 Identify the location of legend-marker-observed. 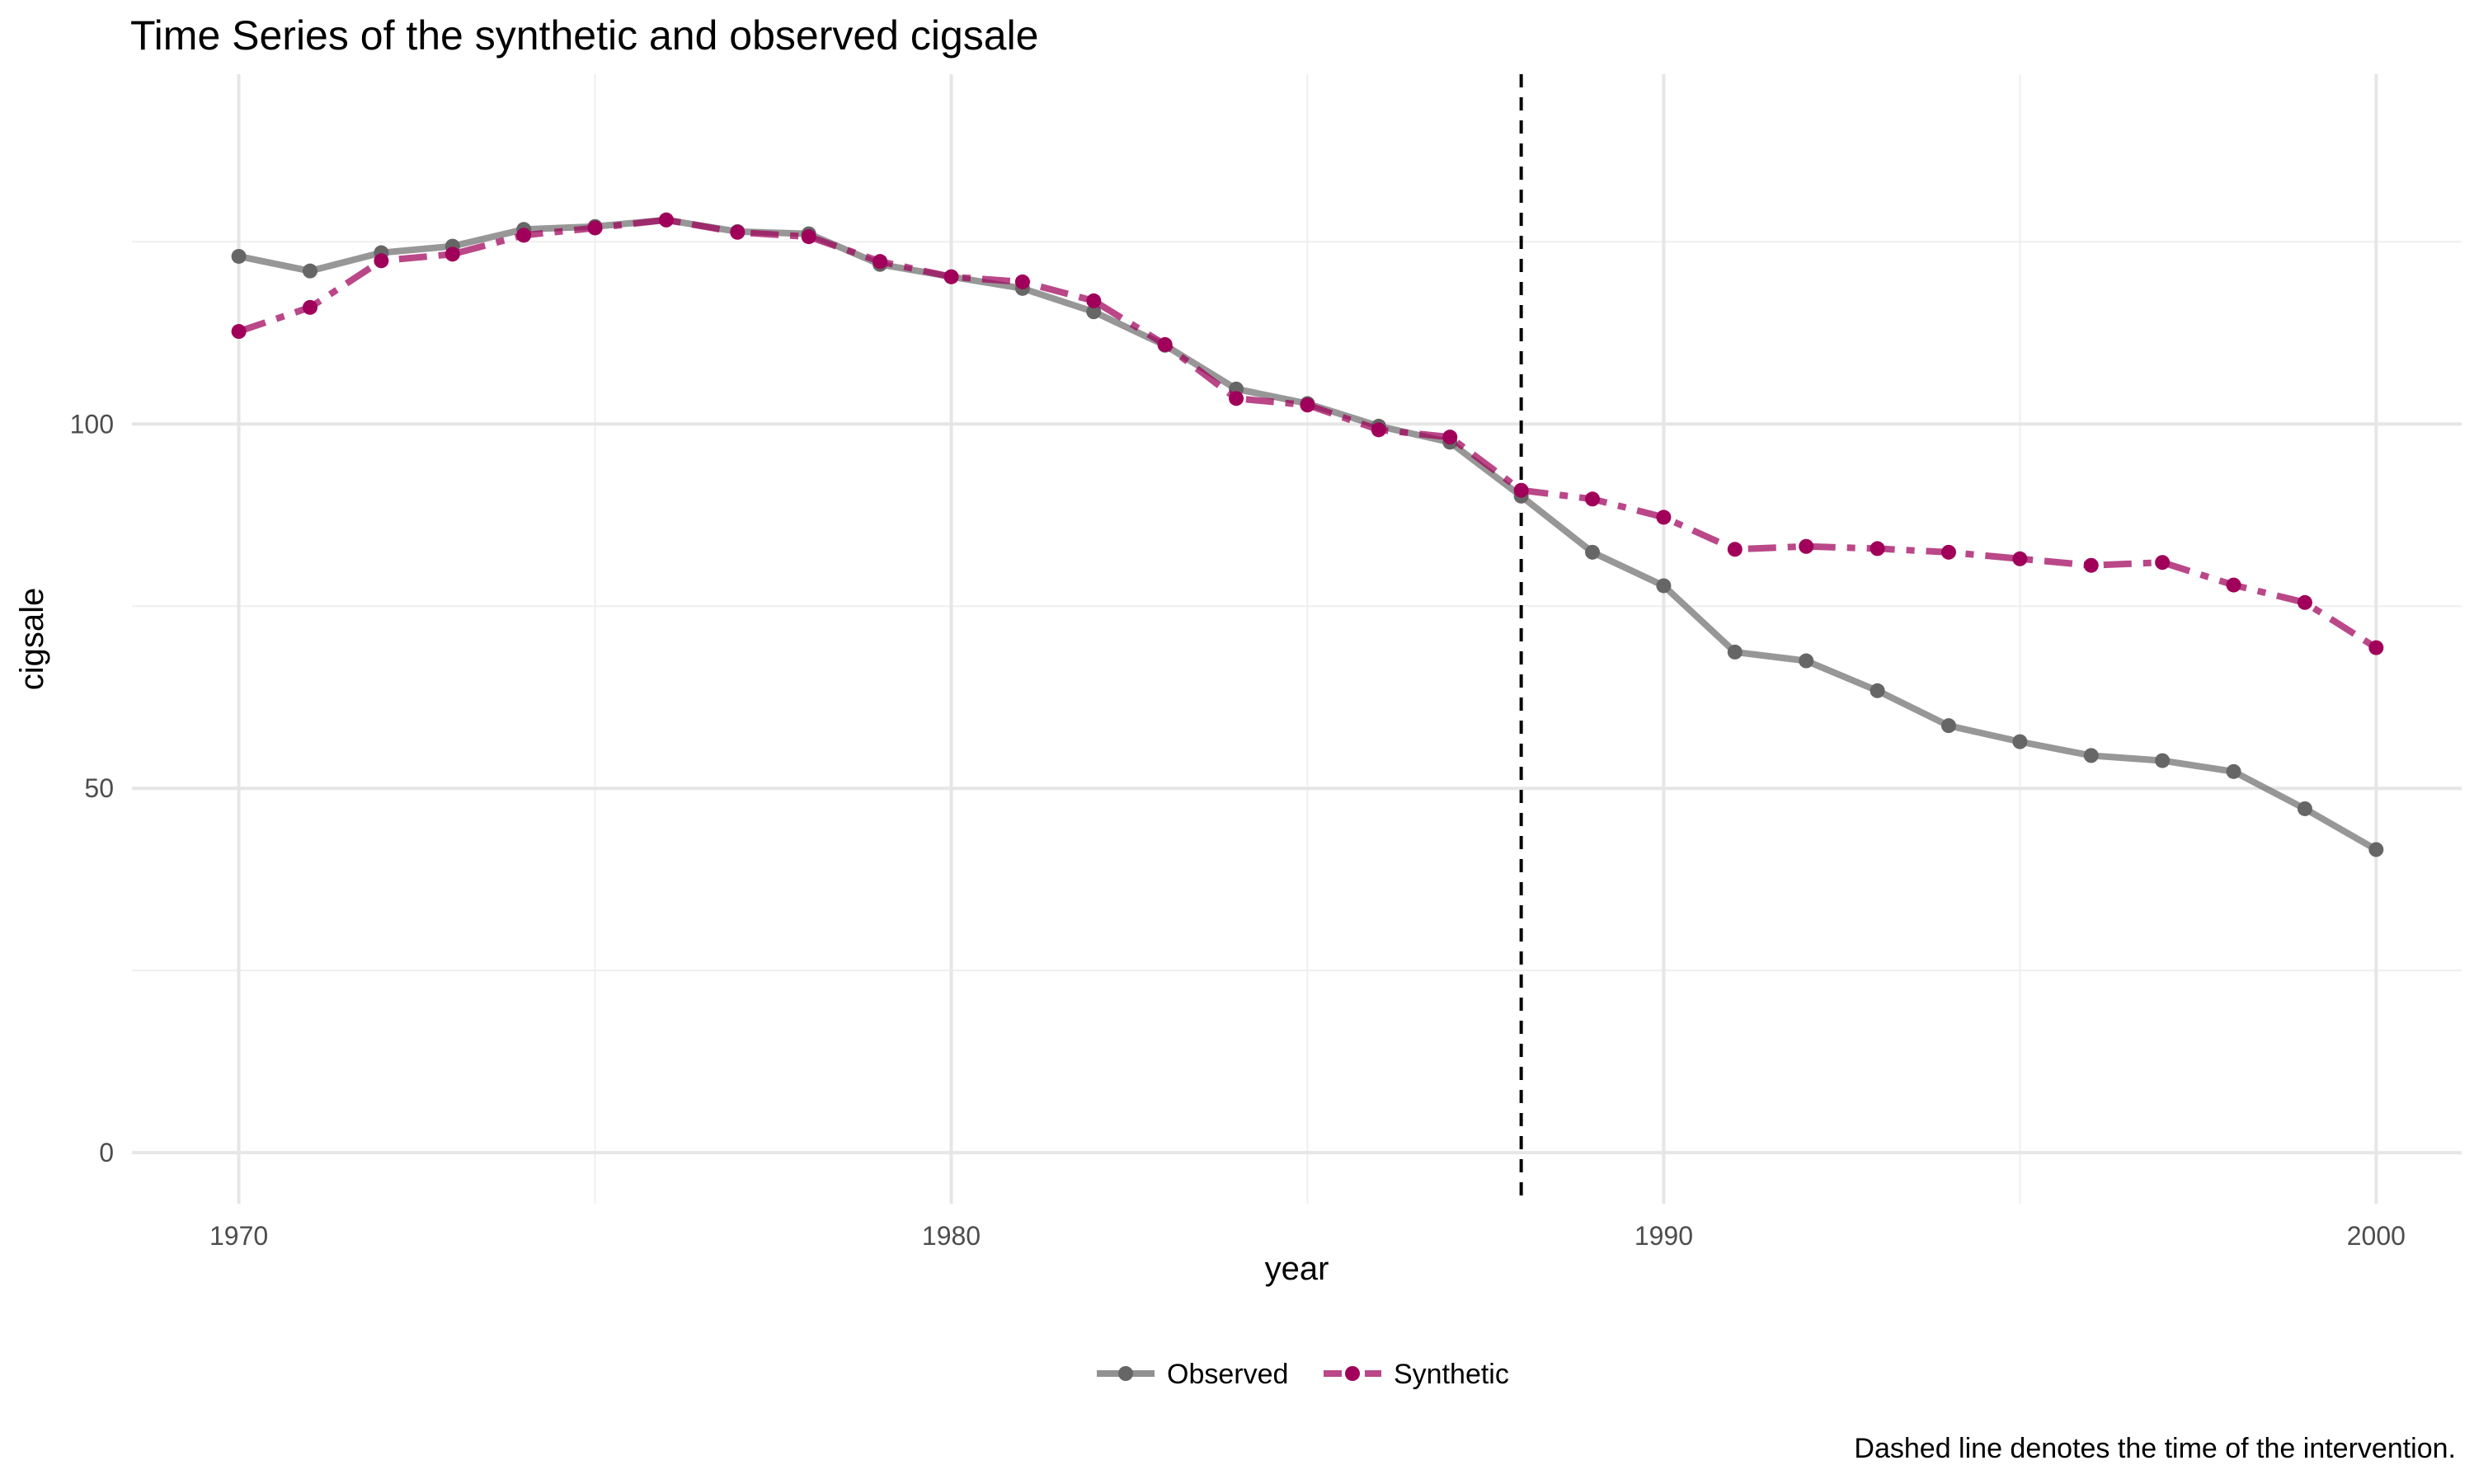
(1125, 1373).